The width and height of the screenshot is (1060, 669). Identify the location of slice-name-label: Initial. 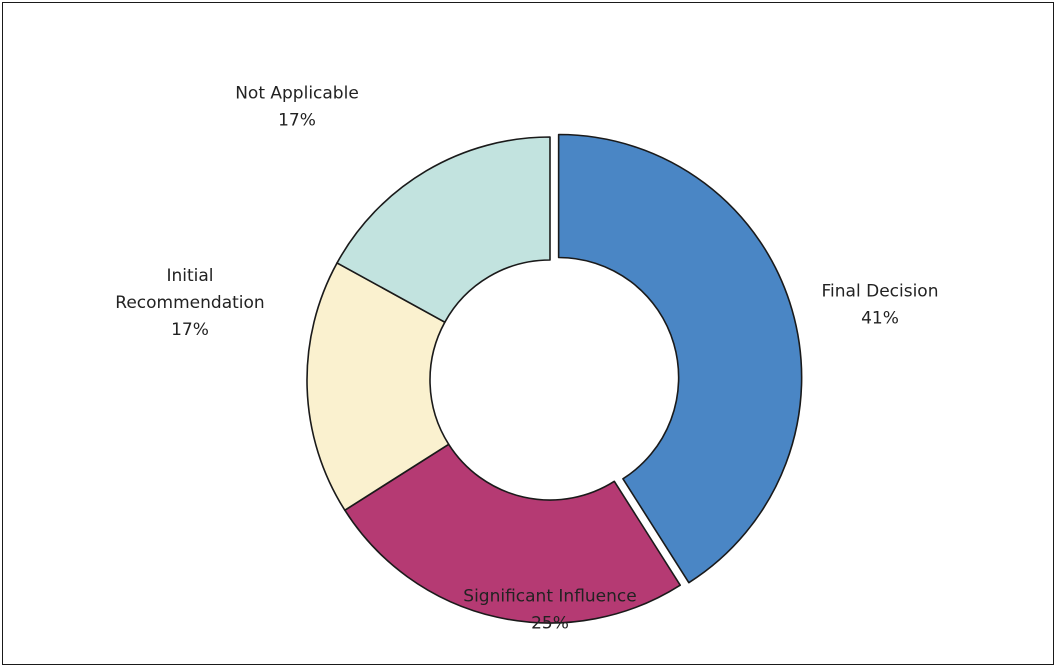
(189, 276).